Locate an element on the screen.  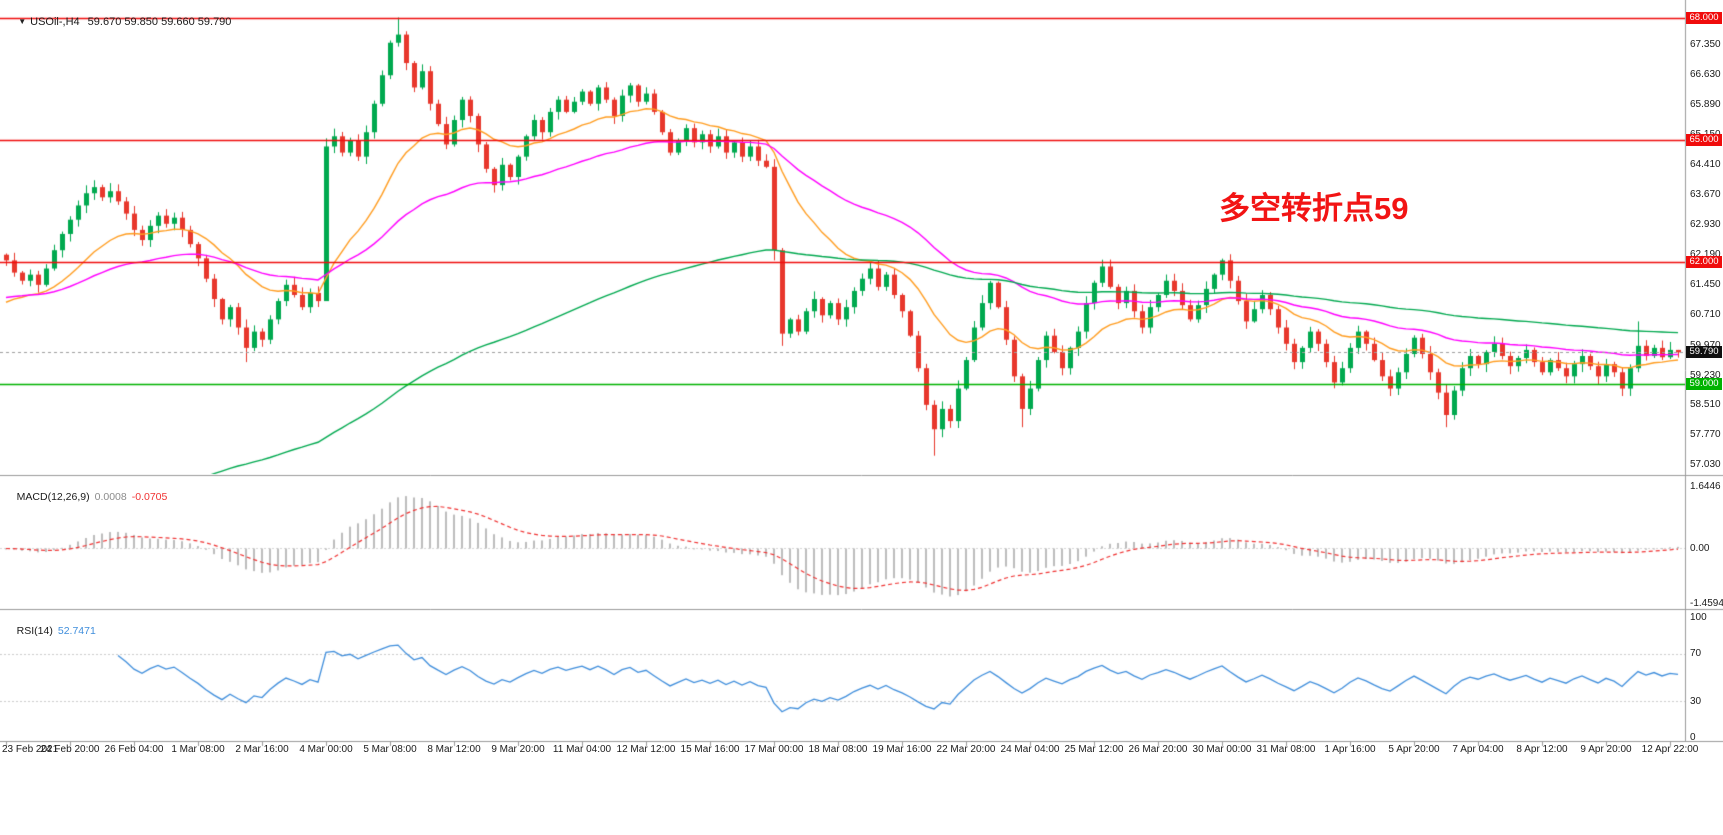
time-tick-label: 24 Mar 04:00 is located at coordinates (1030, 749).